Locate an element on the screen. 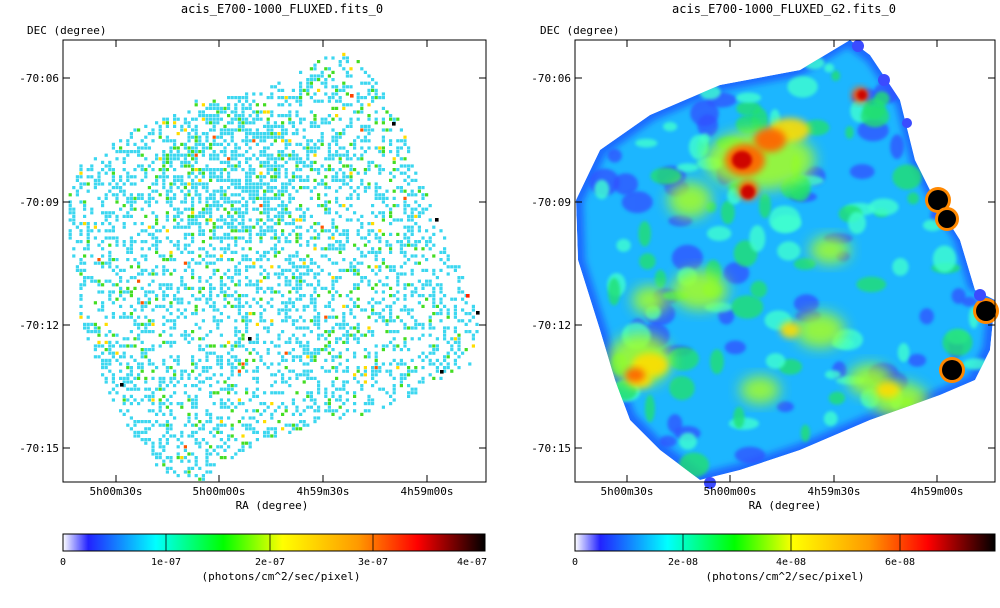 Image resolution: width=1000 pixels, height=608 pixels. right-low-region is located at coordinates (680, 221).